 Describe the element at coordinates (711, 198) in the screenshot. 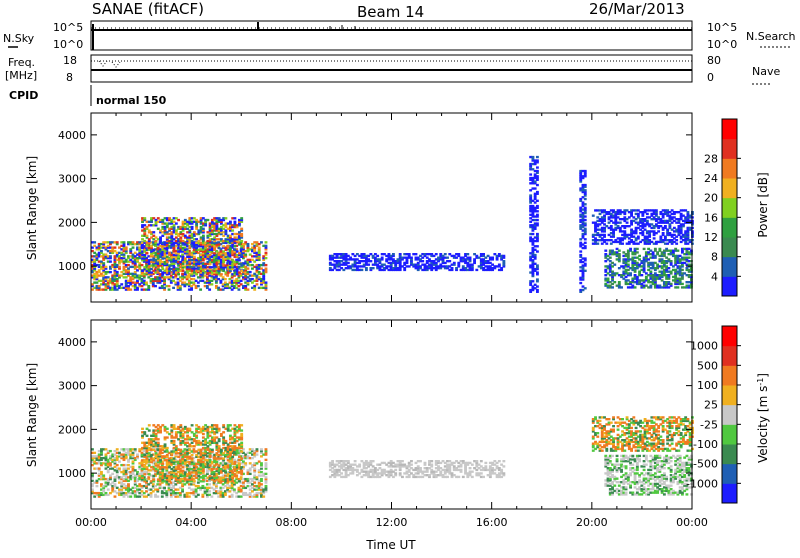

I see `colorbar-tick-label: 20` at that location.